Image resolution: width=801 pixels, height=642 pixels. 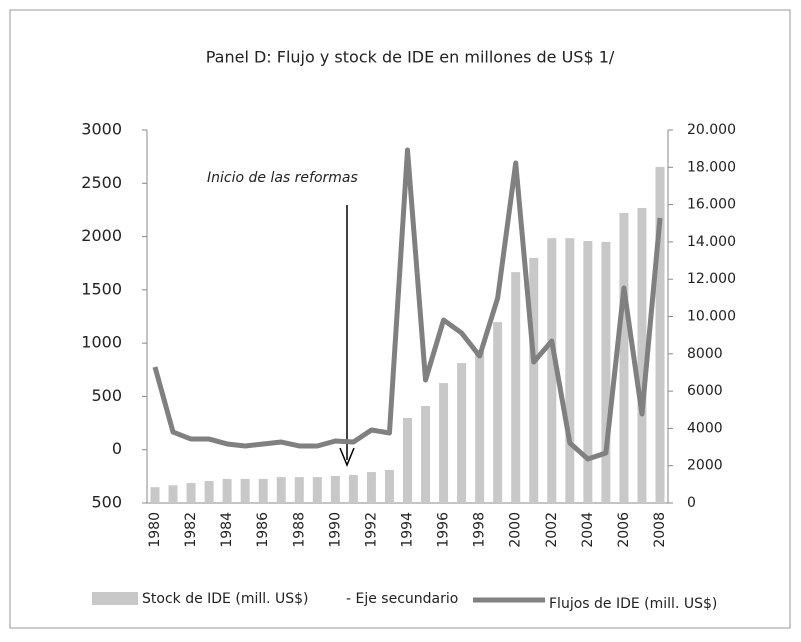 I want to click on y-tick-label: 3000, so click(x=101, y=129).